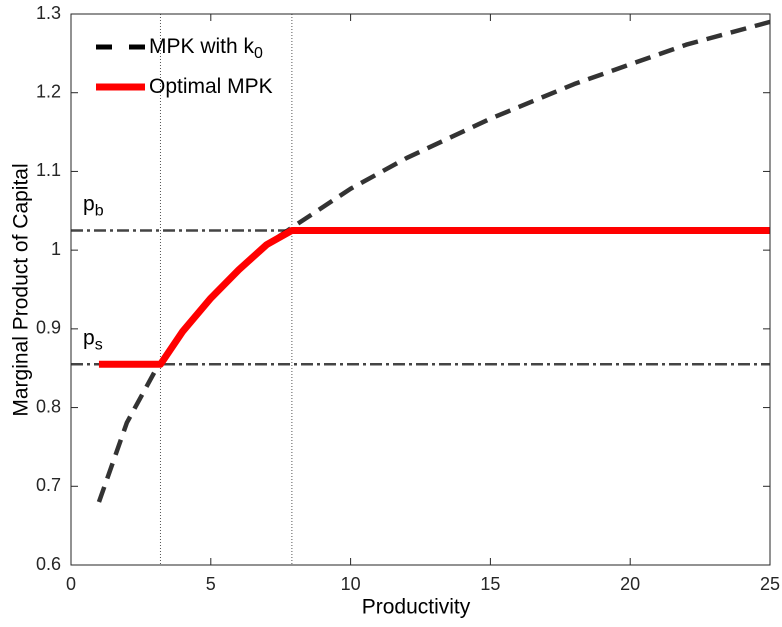 The image size is (782, 627). What do you see at coordinates (99, 344) in the screenshot?
I see `reference-label-subscript: s` at bounding box center [99, 344].